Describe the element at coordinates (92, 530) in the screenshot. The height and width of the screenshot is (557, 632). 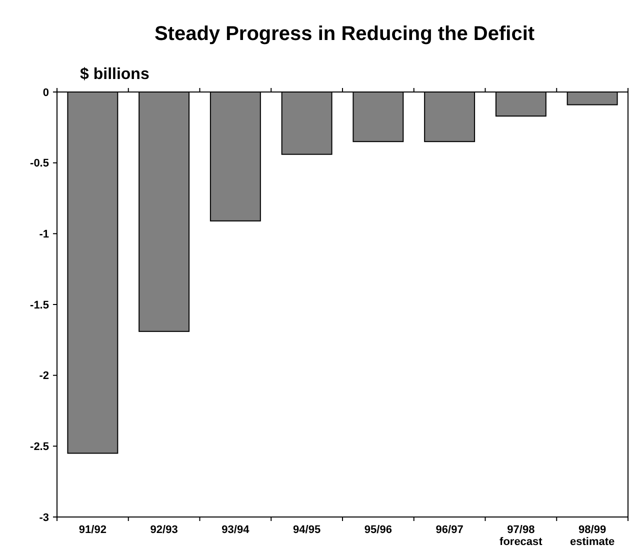
I see `x-tick-label: 91/92` at that location.